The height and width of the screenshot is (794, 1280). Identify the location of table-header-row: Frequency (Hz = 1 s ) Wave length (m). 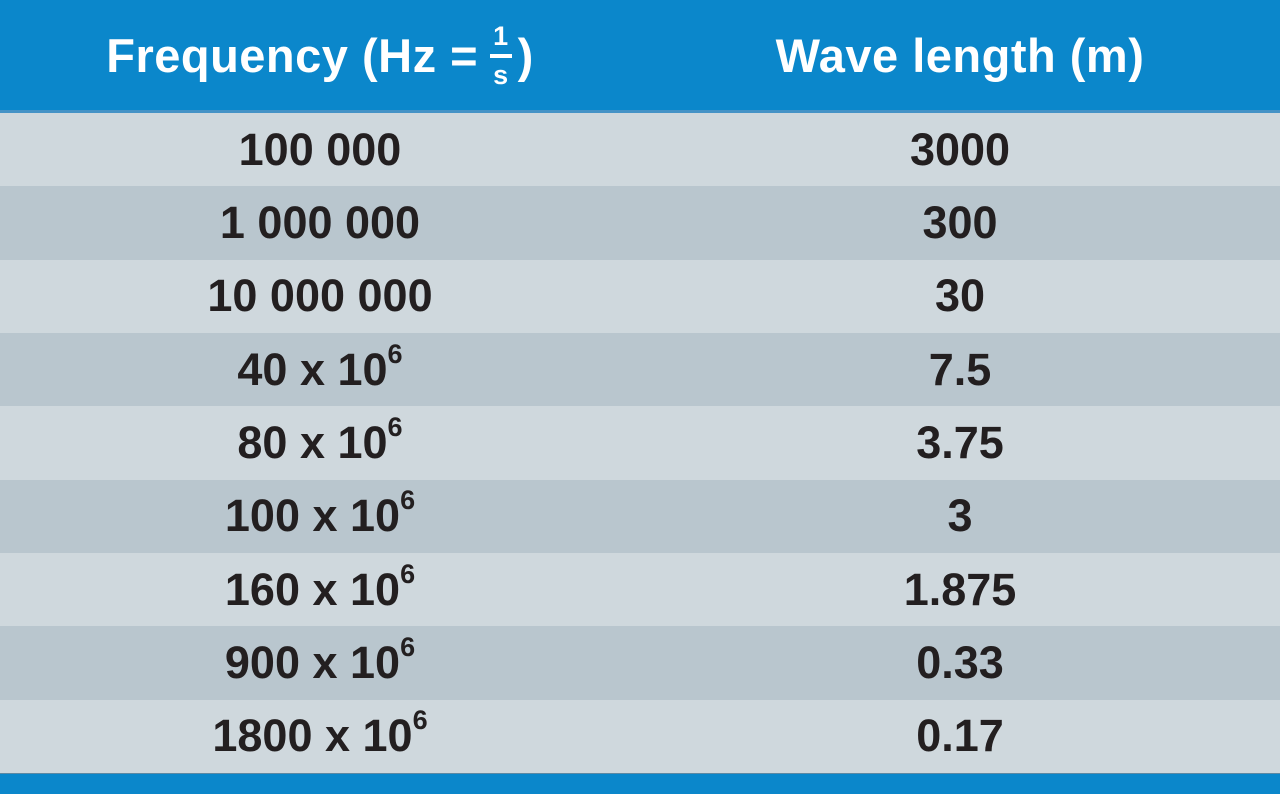
(640, 56).